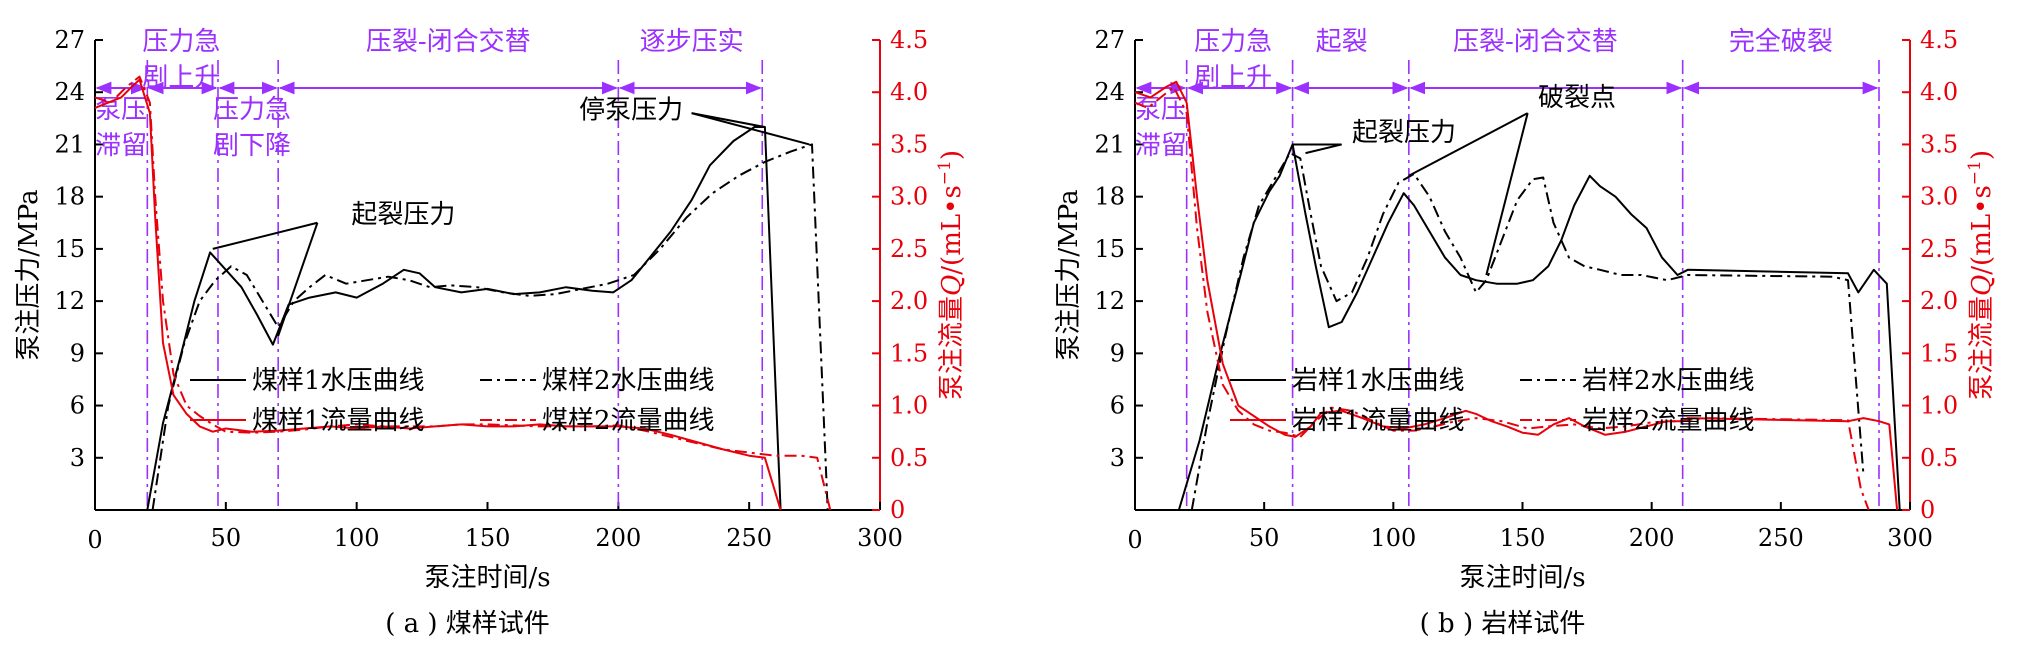 The image size is (2020, 656). Describe the element at coordinates (628, 381) in the screenshot. I see `legend-label: 煤样2水压曲线` at that location.